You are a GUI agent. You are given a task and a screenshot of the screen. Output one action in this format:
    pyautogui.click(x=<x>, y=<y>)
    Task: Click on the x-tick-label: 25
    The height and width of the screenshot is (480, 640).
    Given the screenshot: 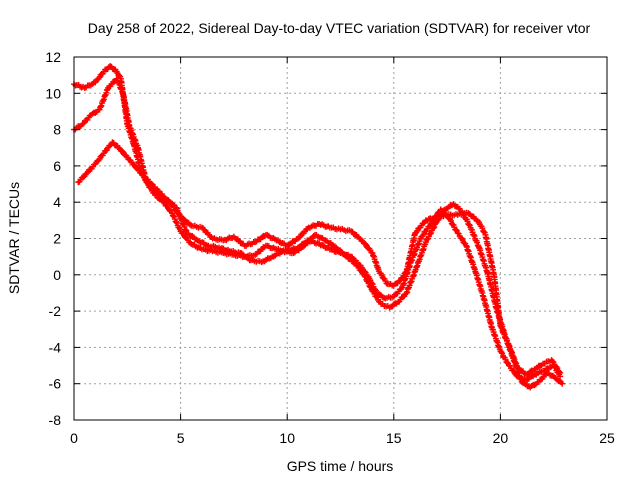 What is the action you would take?
    pyautogui.click(x=607, y=438)
    